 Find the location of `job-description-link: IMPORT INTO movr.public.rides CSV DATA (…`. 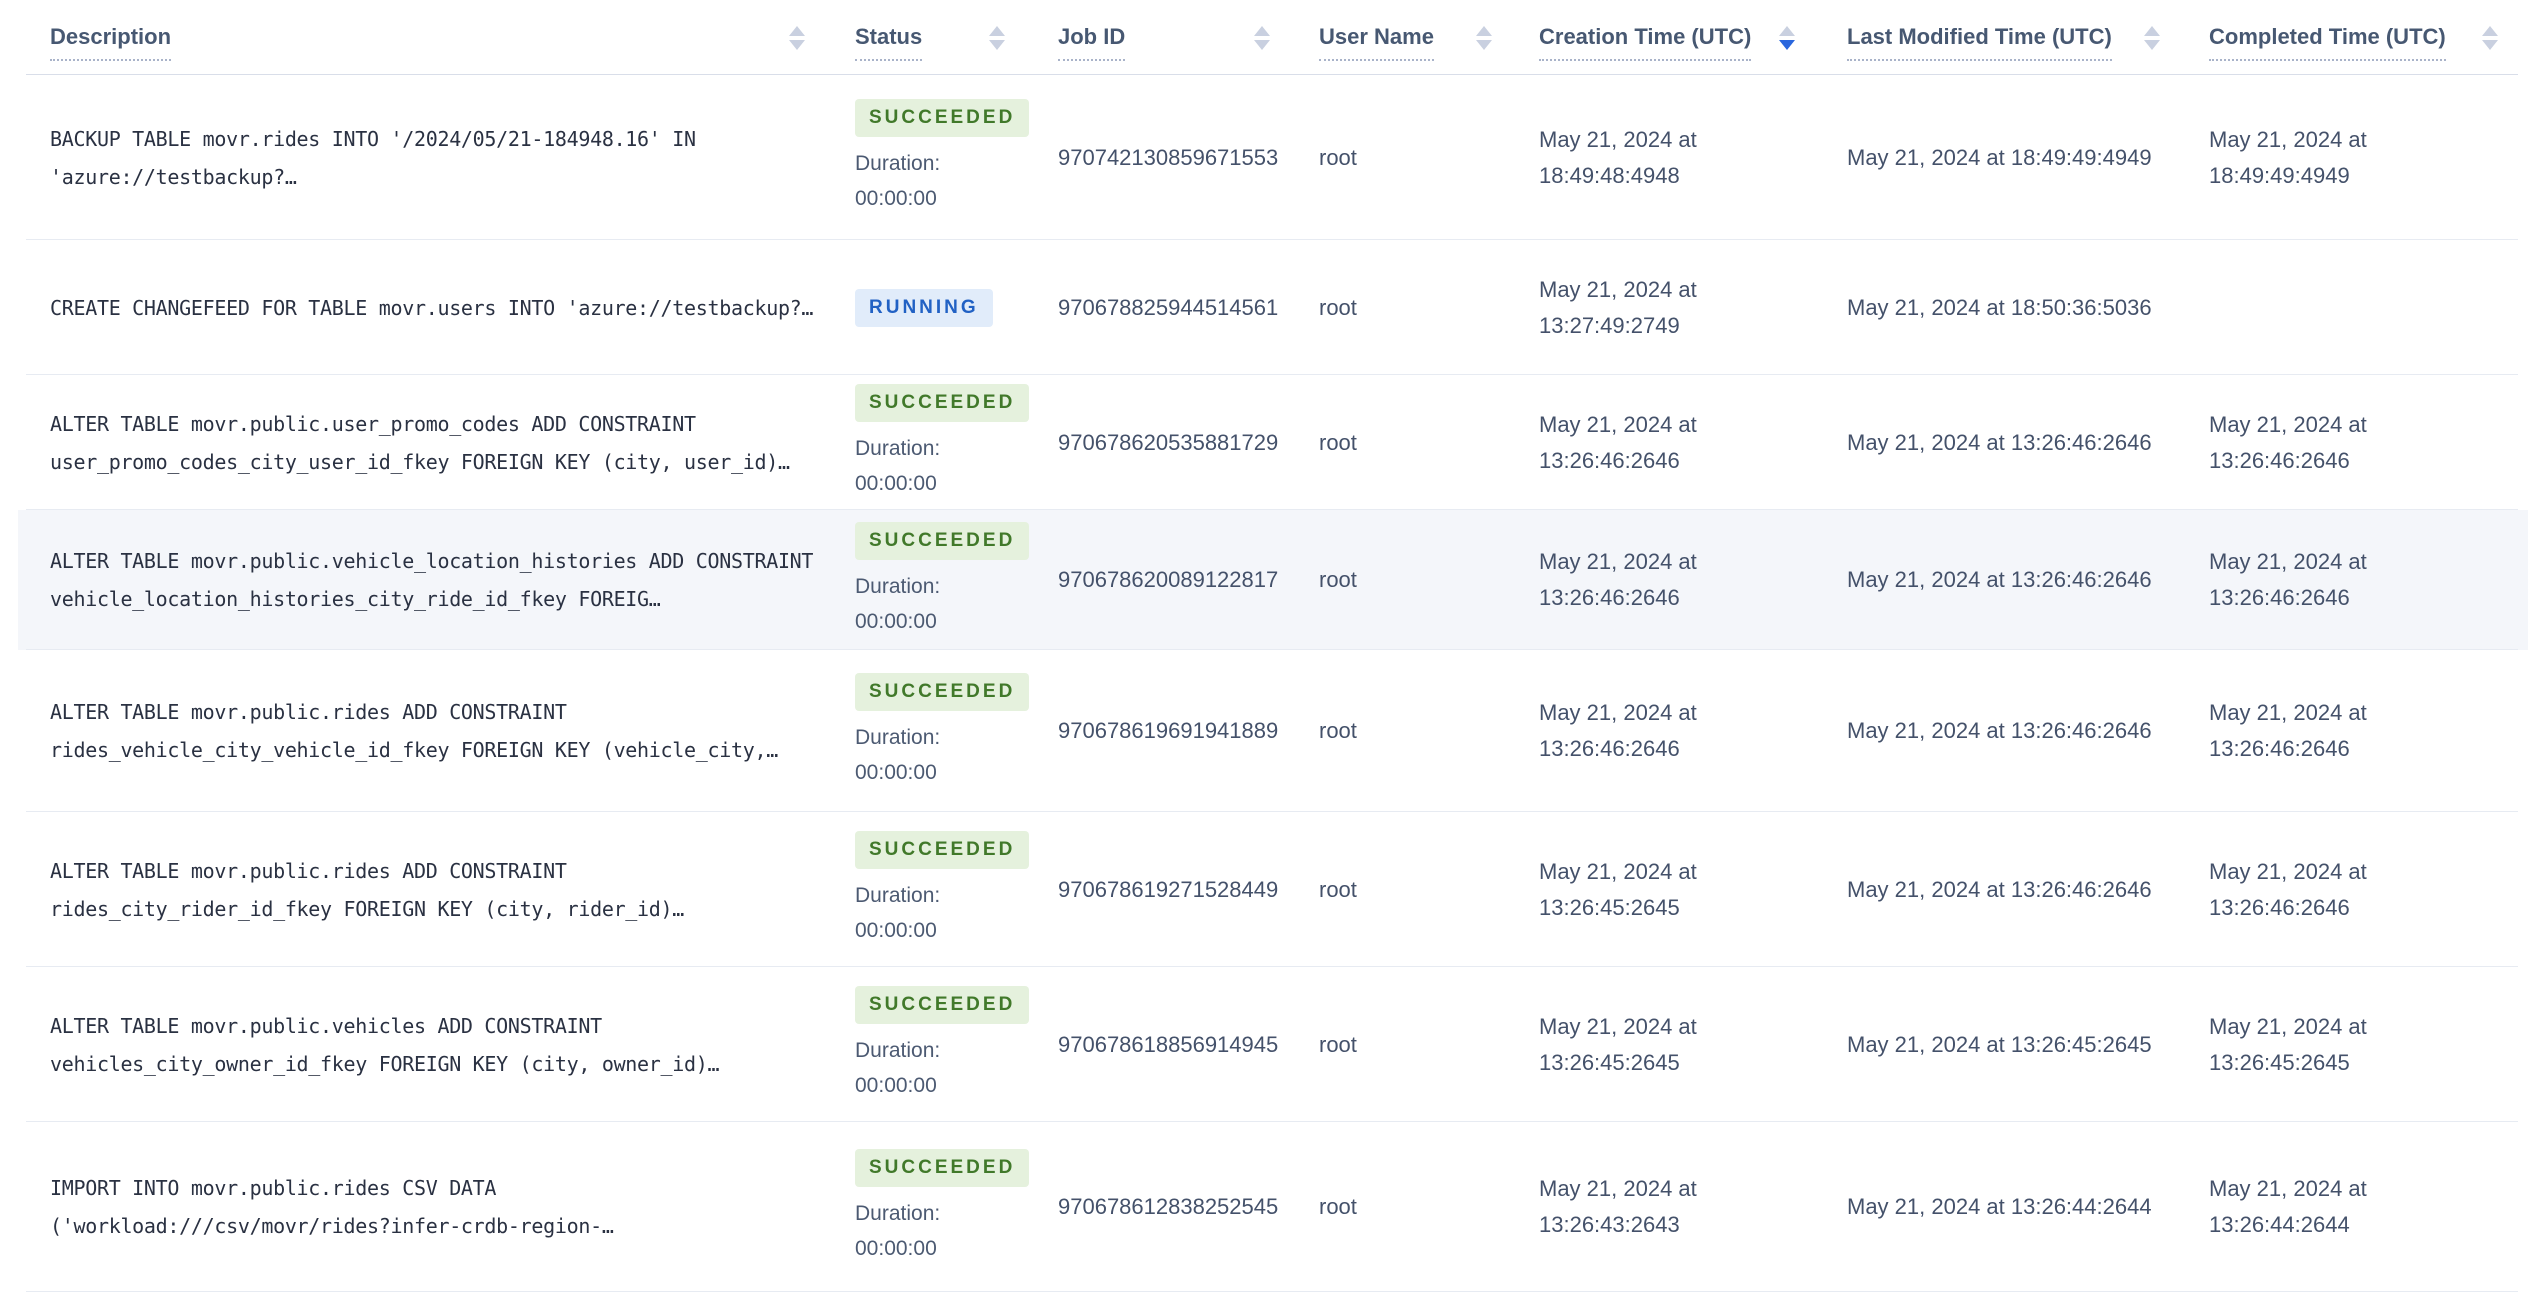

job-description-link: IMPORT INTO movr.public.rides CSV DATA (… is located at coordinates (332, 1207).